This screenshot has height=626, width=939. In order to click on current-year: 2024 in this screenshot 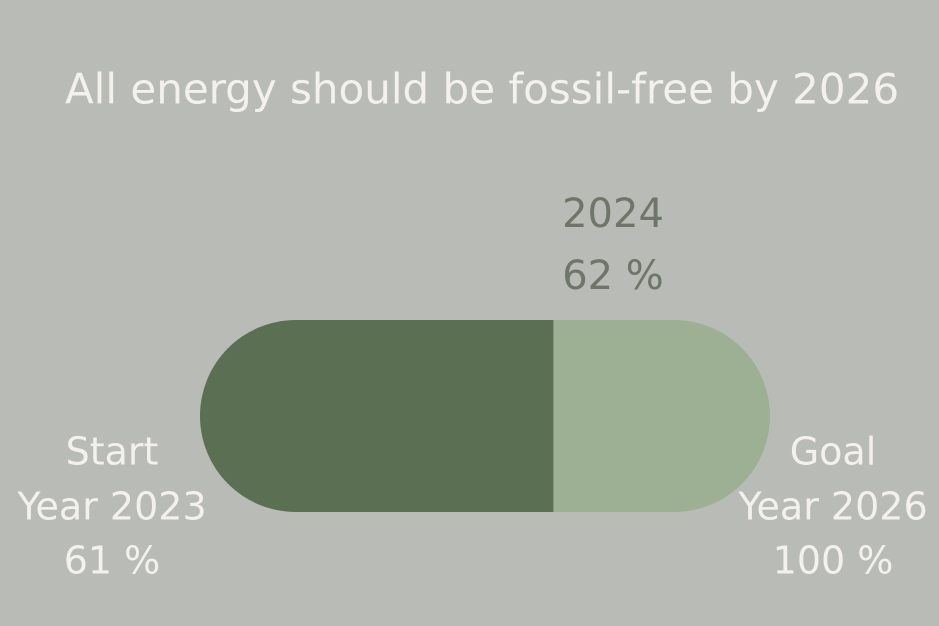, I will do `click(613, 214)`.